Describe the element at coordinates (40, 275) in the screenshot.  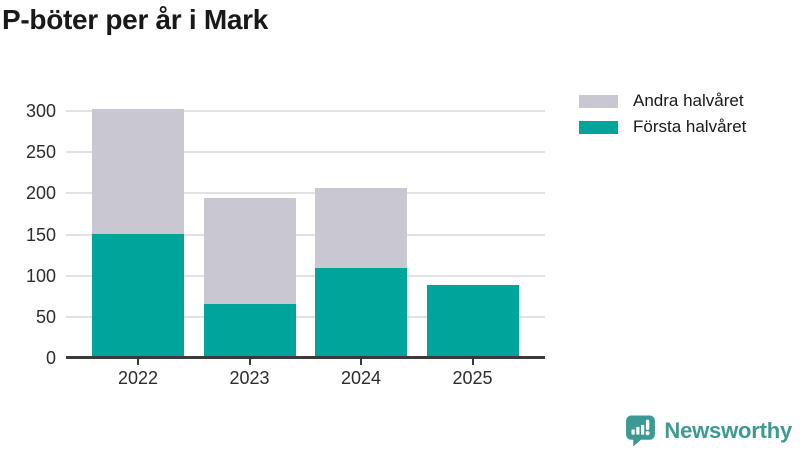
I see `y-tick-label: 100` at that location.